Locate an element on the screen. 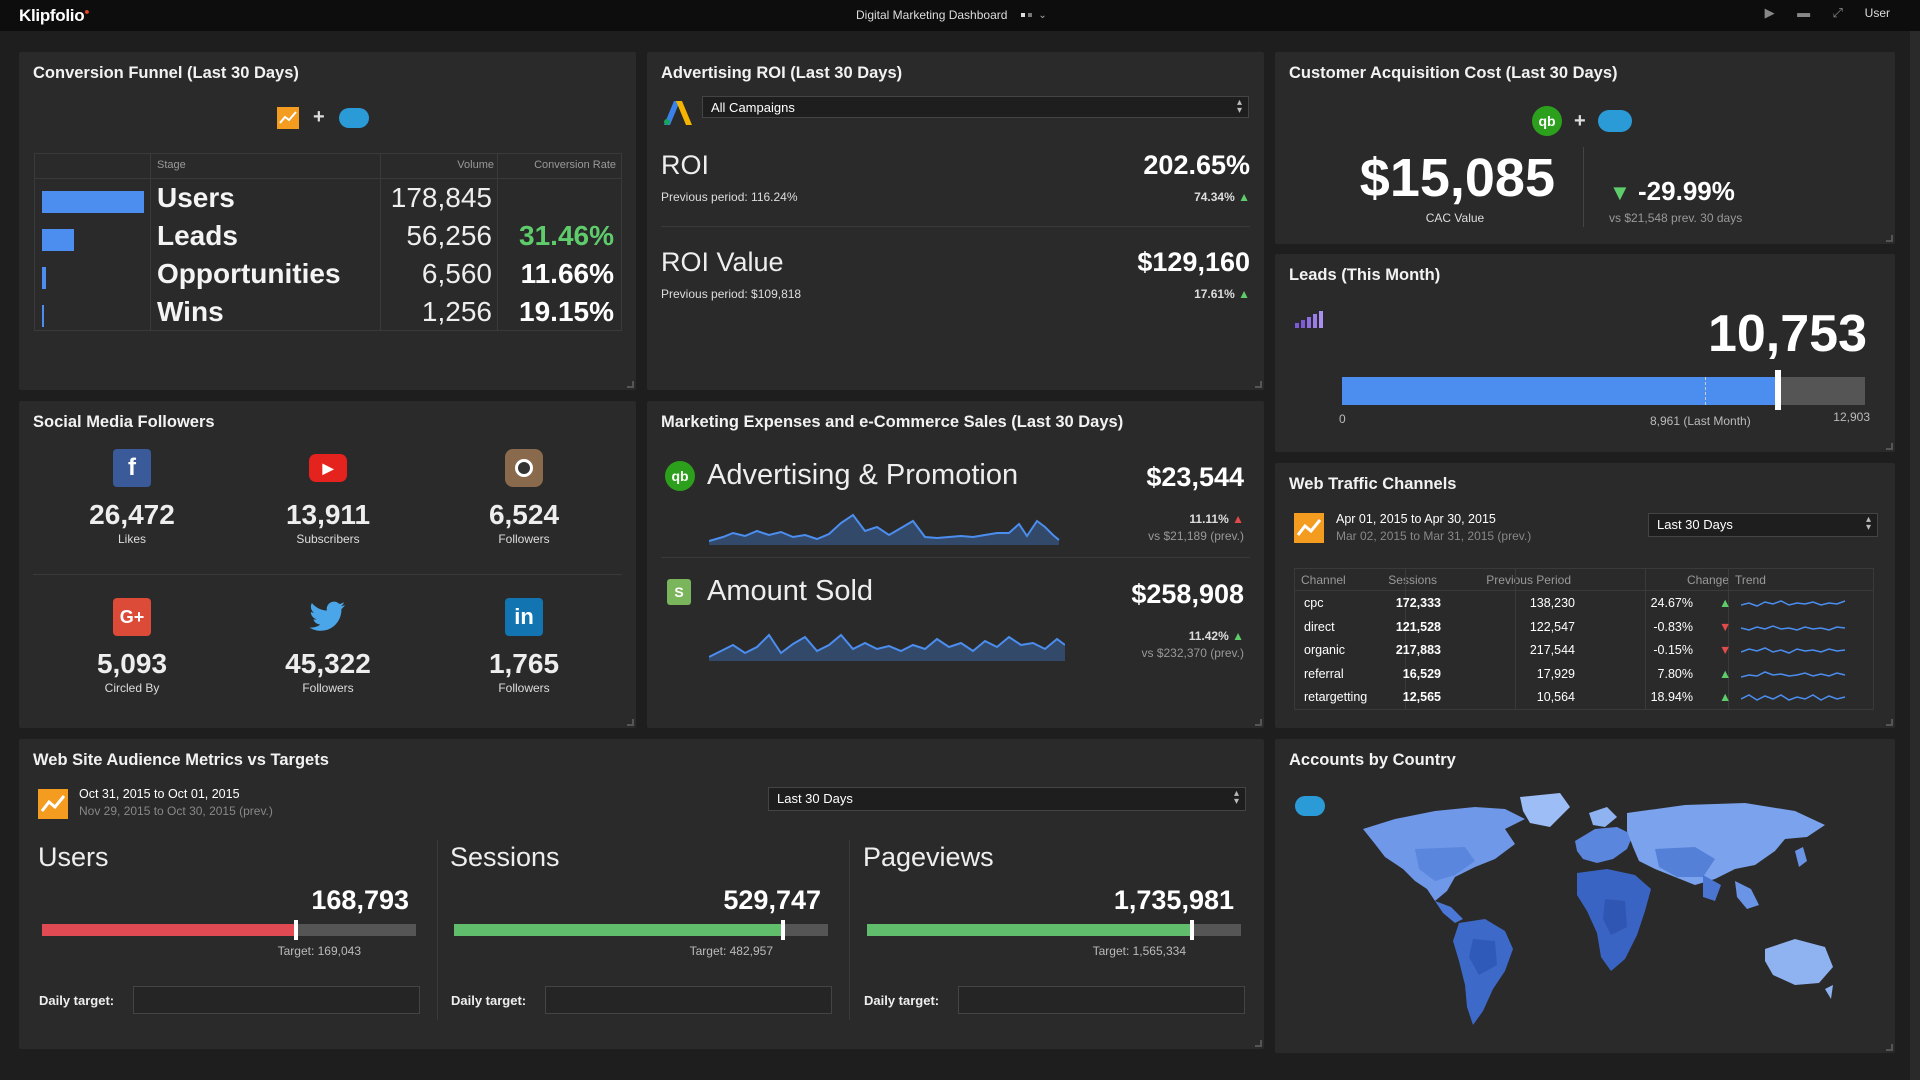 The image size is (1920, 1080). traffic-date-range: Apr 01, 2015 to Apr 30, 2015 is located at coordinates (1416, 519).